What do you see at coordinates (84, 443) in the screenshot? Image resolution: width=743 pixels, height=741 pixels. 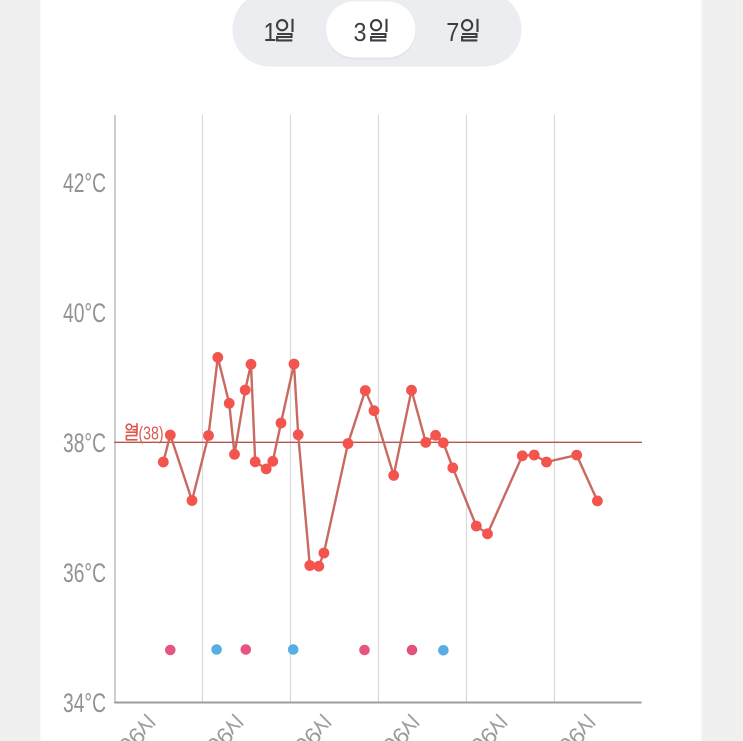 I see `svg-text: 38°C` at bounding box center [84, 443].